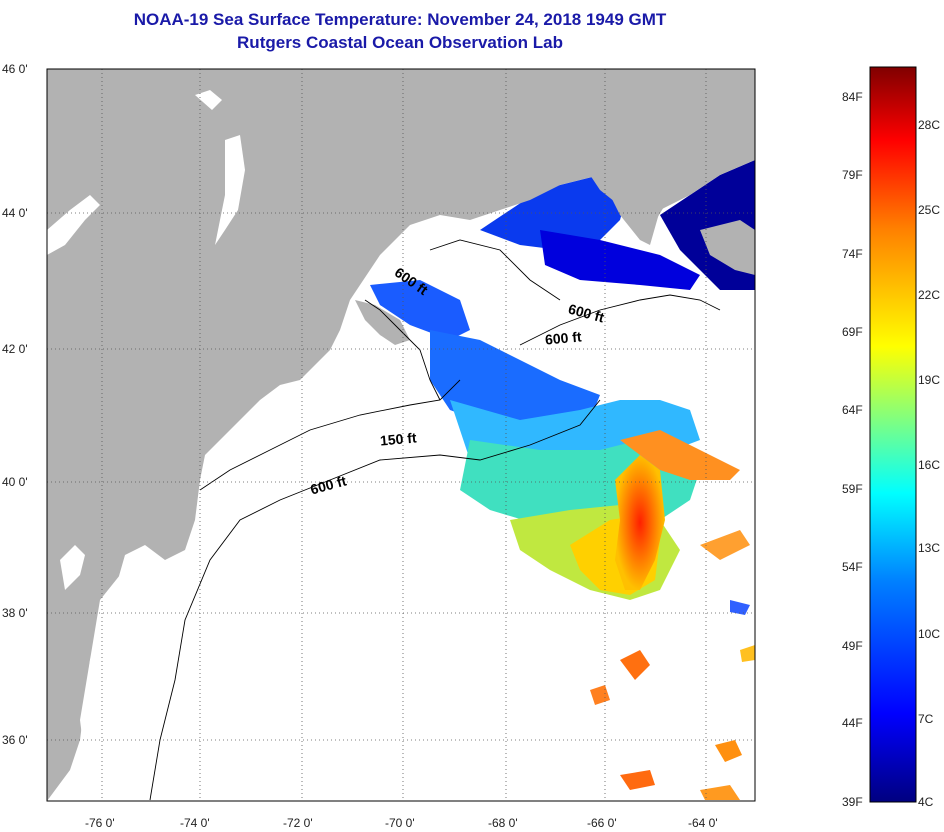 The image size is (944, 832). What do you see at coordinates (929, 210) in the screenshot?
I see `colorbar-c-label: 25C` at bounding box center [929, 210].